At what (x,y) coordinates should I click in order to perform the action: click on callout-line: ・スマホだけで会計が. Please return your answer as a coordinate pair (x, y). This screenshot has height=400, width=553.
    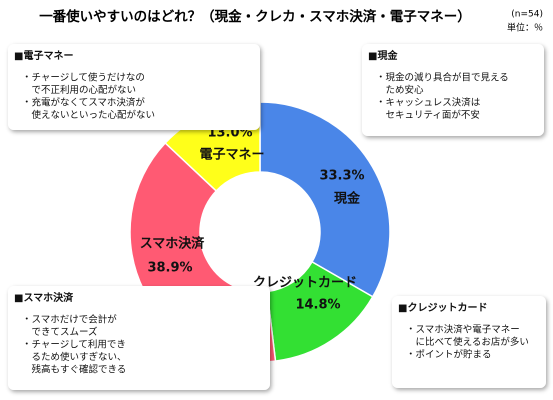
    Looking at the image, I should click on (69, 320).